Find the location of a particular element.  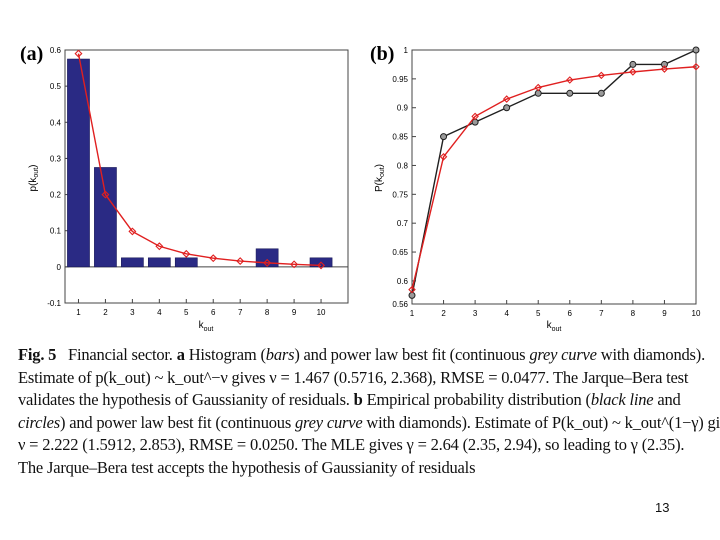

caption-text: Empirical probability distribution ( is located at coordinates (478, 399).